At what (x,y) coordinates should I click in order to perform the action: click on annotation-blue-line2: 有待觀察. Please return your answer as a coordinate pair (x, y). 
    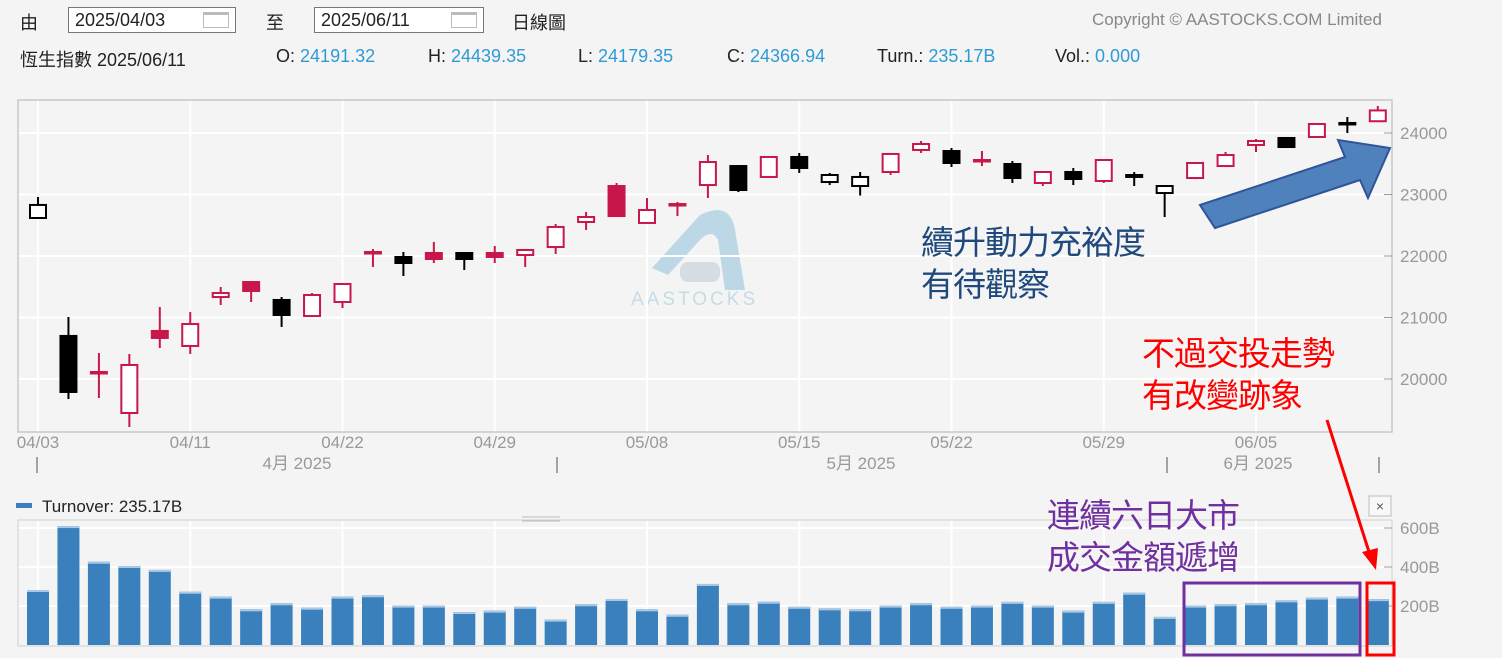
    Looking at the image, I should click on (985, 284).